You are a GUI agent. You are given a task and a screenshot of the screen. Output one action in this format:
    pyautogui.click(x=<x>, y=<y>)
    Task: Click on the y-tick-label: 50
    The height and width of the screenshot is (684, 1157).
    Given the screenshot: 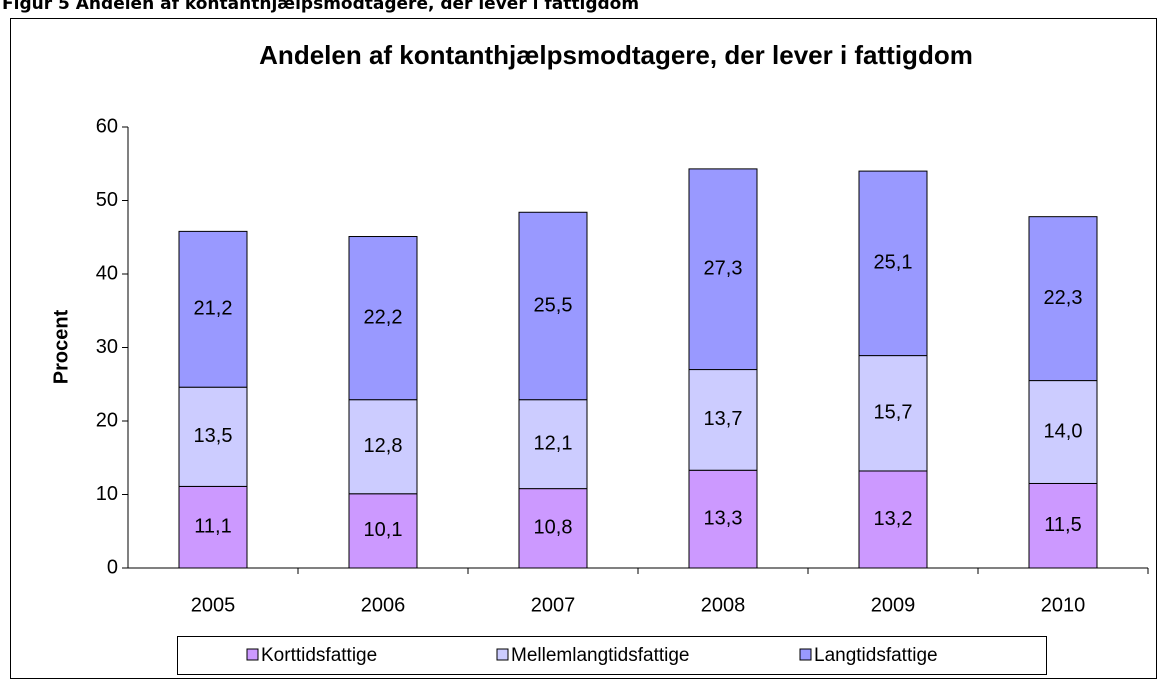 What is the action you would take?
    pyautogui.click(x=107, y=200)
    